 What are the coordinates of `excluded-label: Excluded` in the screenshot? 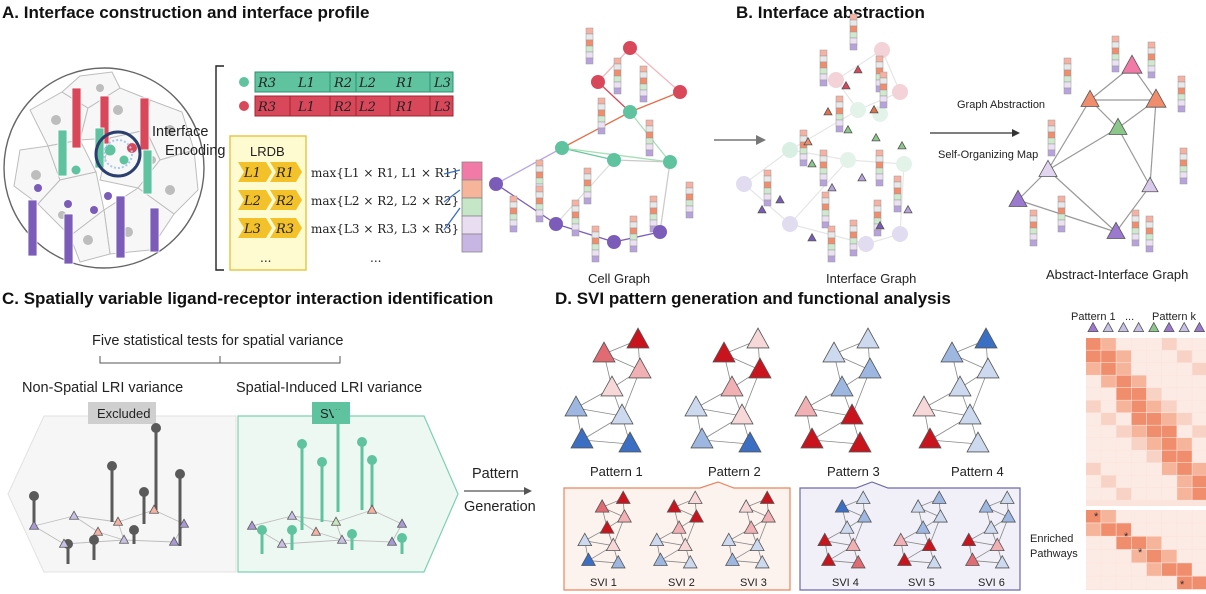 It's located at (123, 413).